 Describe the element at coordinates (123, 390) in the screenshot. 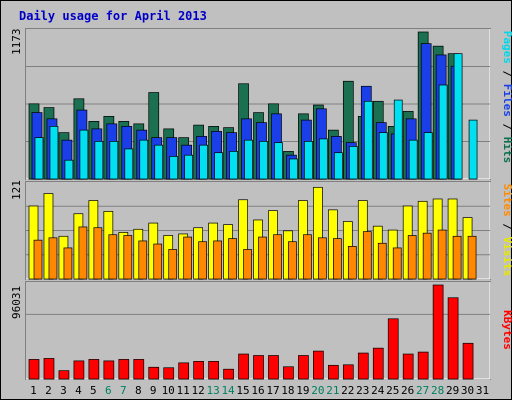

I see `x-tick-label: 7` at that location.